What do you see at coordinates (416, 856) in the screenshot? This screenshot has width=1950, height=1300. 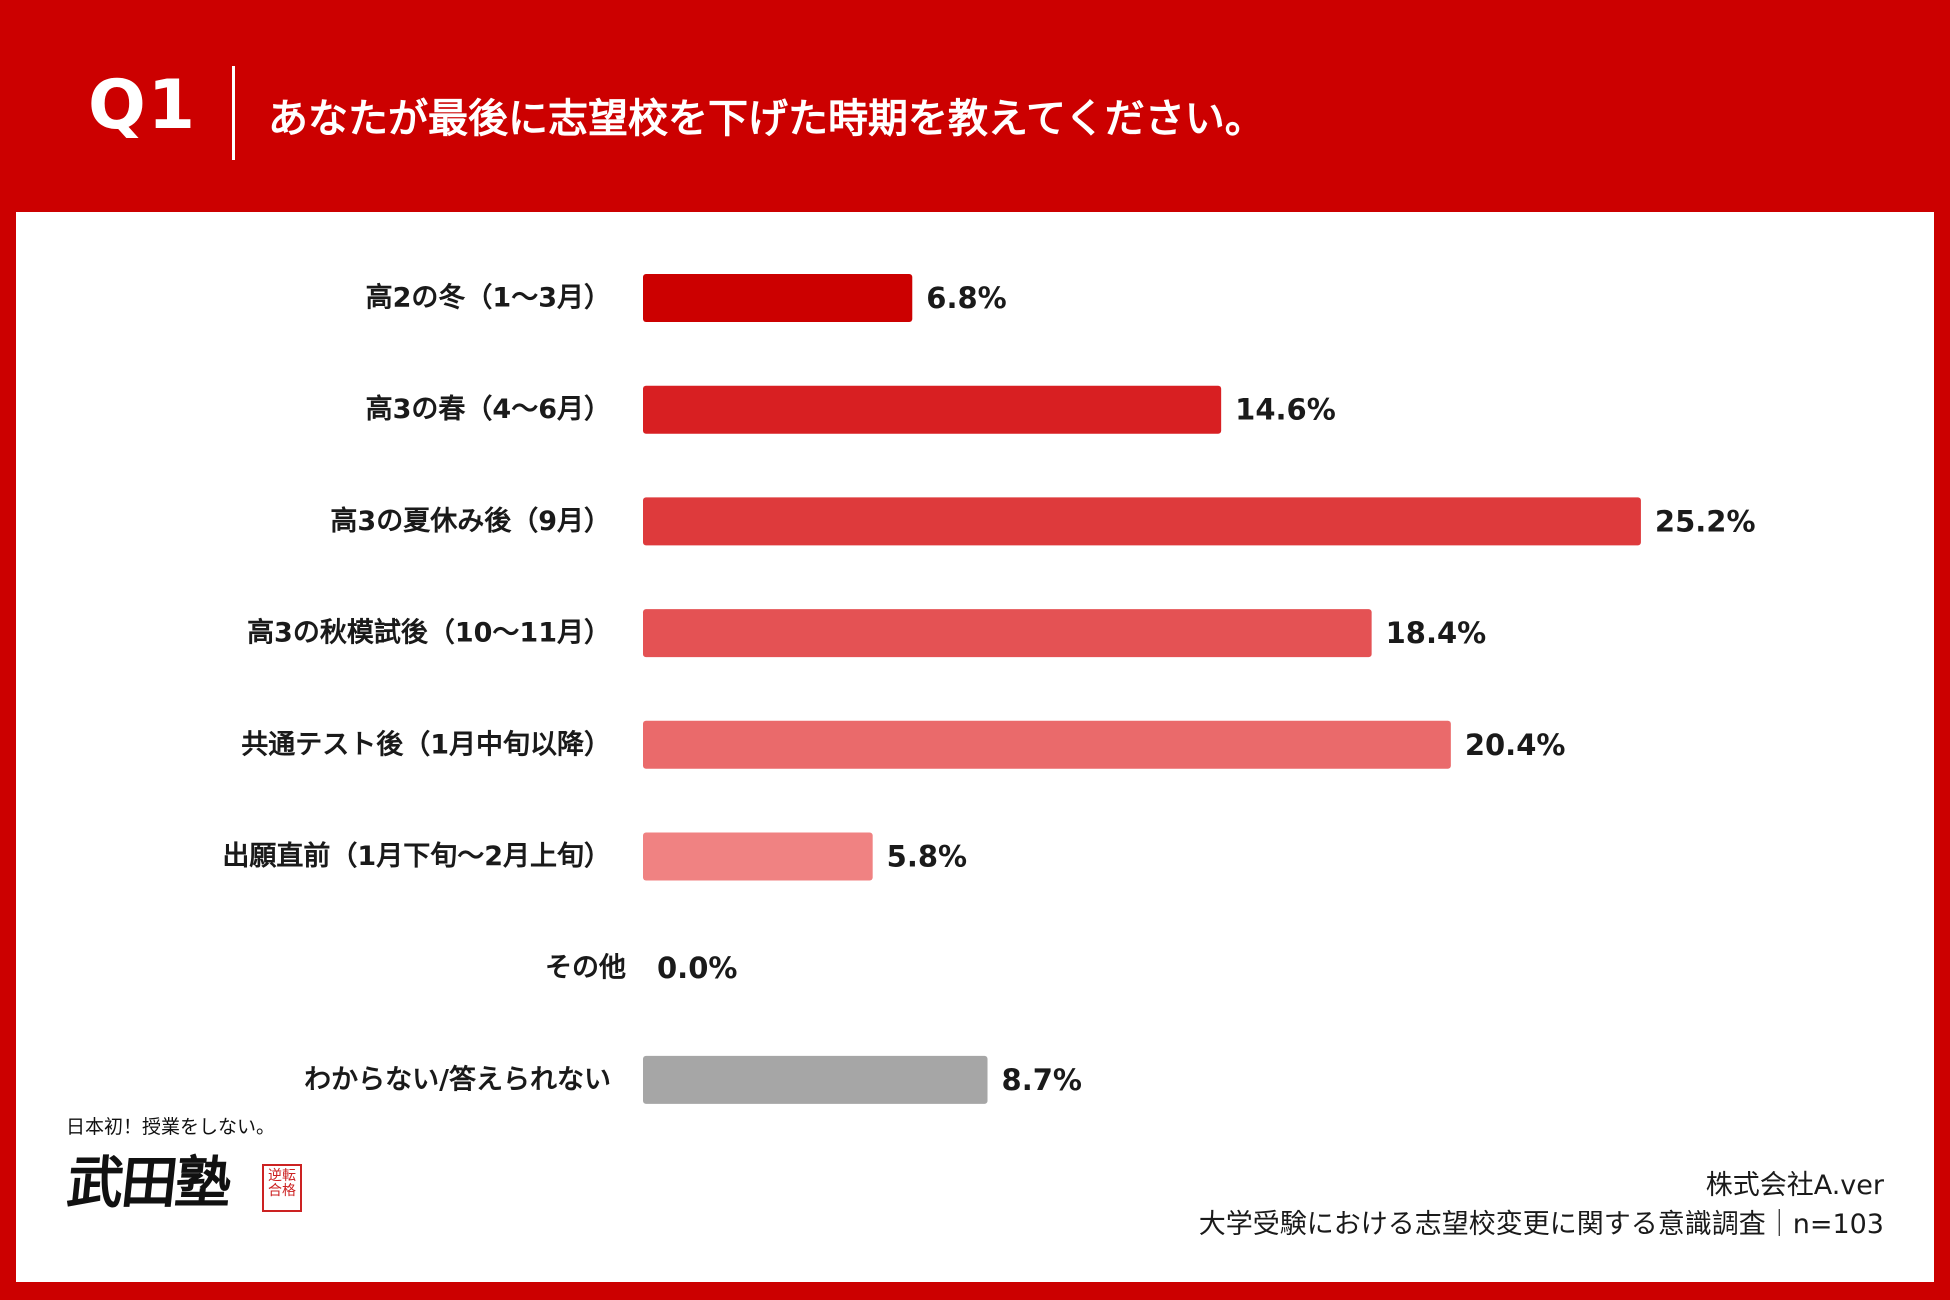 I see `category-label: 出願直前（1月下旬〜2月上旬）` at bounding box center [416, 856].